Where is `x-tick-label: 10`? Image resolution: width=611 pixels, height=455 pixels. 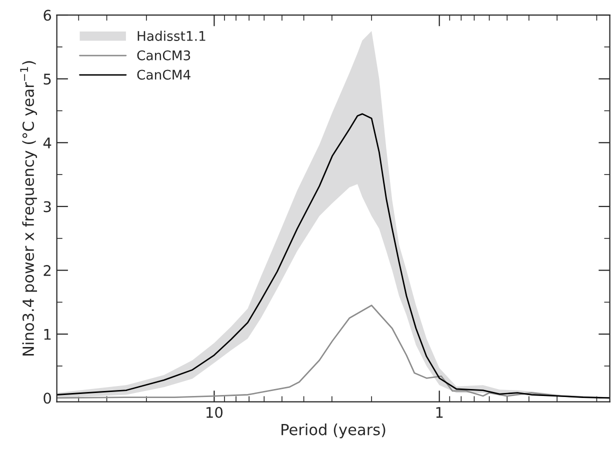
x-tick-label: 10 is located at coordinates (214, 412).